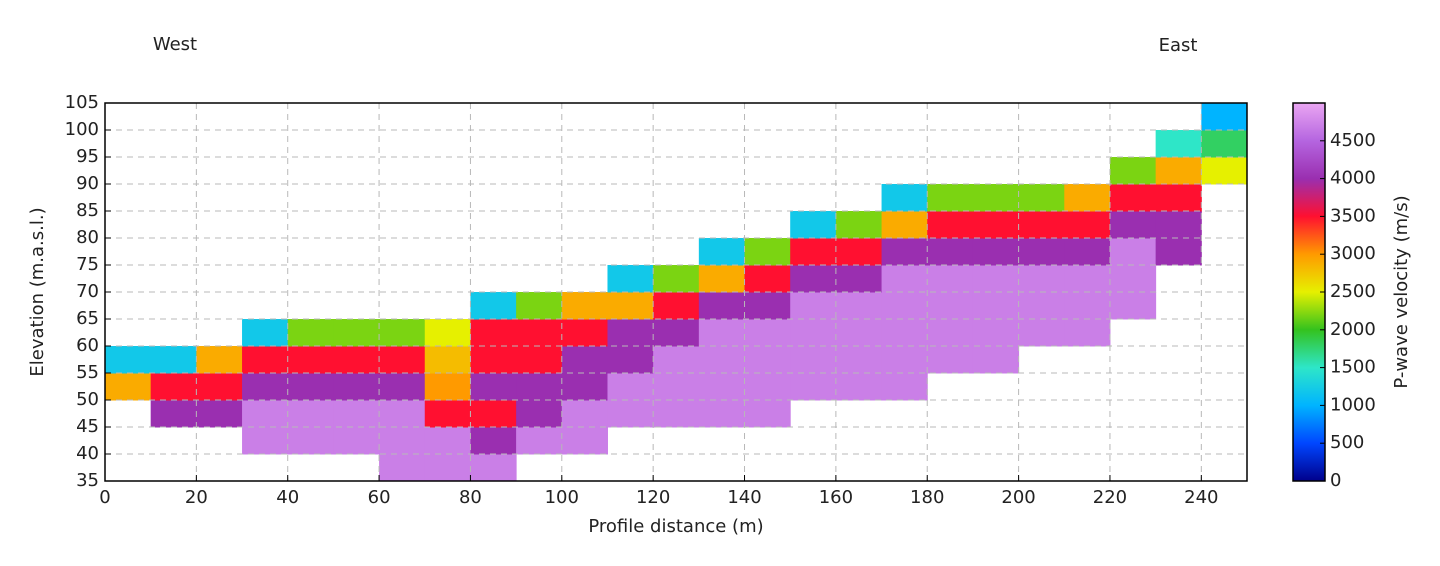 This screenshot has width=1440, height=566. Describe the element at coordinates (836, 497) in the screenshot. I see `x-tick-label: 160` at that location.